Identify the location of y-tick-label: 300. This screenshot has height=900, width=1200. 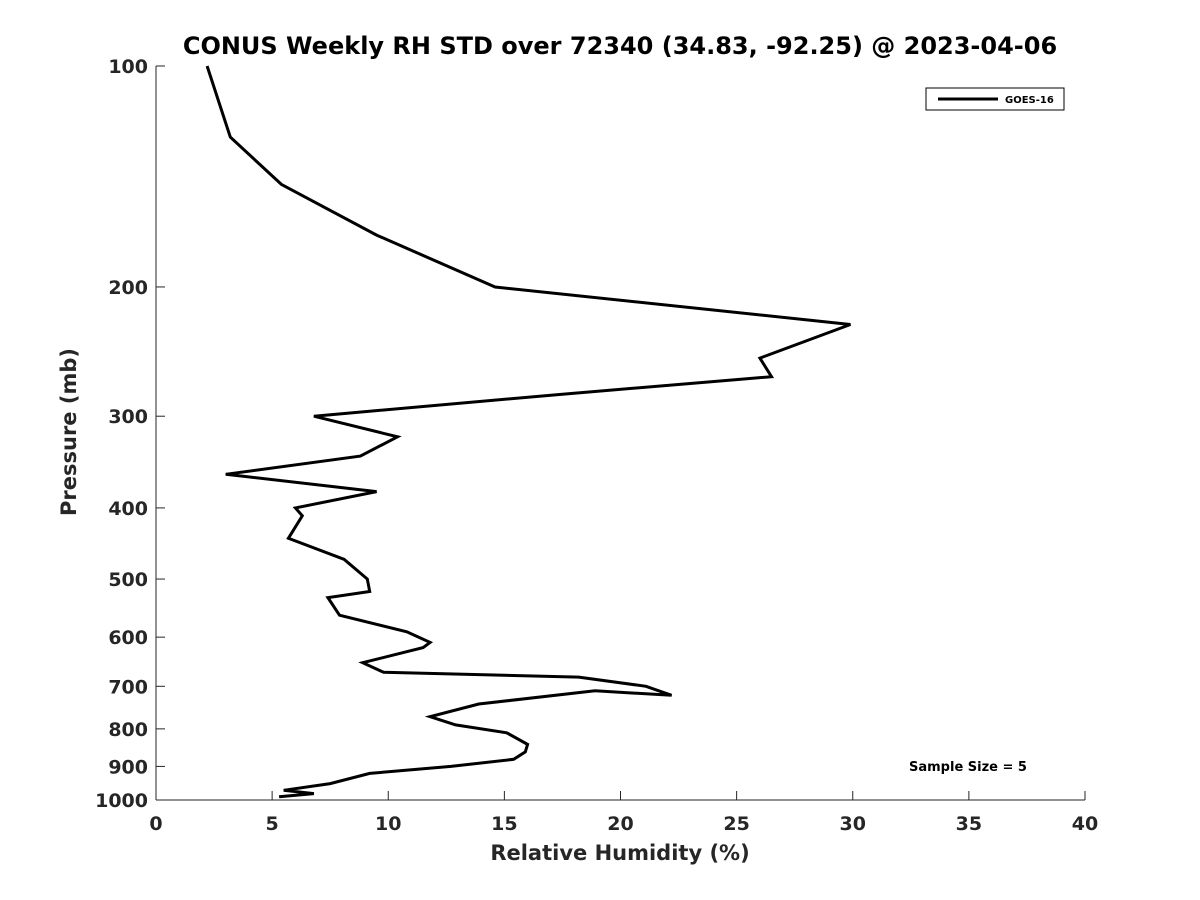
(128, 417).